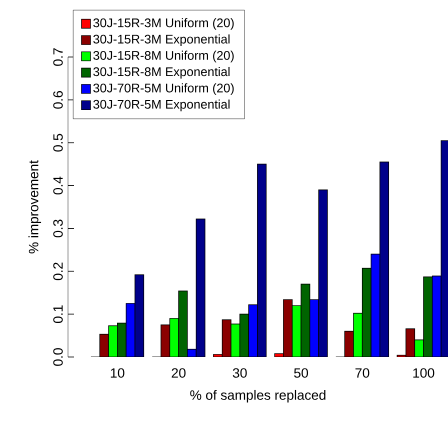 This screenshot has height=423, width=448. What do you see at coordinates (161, 106) in the screenshot?
I see `legend-label: 30J-70R-5M Exponential` at bounding box center [161, 106].